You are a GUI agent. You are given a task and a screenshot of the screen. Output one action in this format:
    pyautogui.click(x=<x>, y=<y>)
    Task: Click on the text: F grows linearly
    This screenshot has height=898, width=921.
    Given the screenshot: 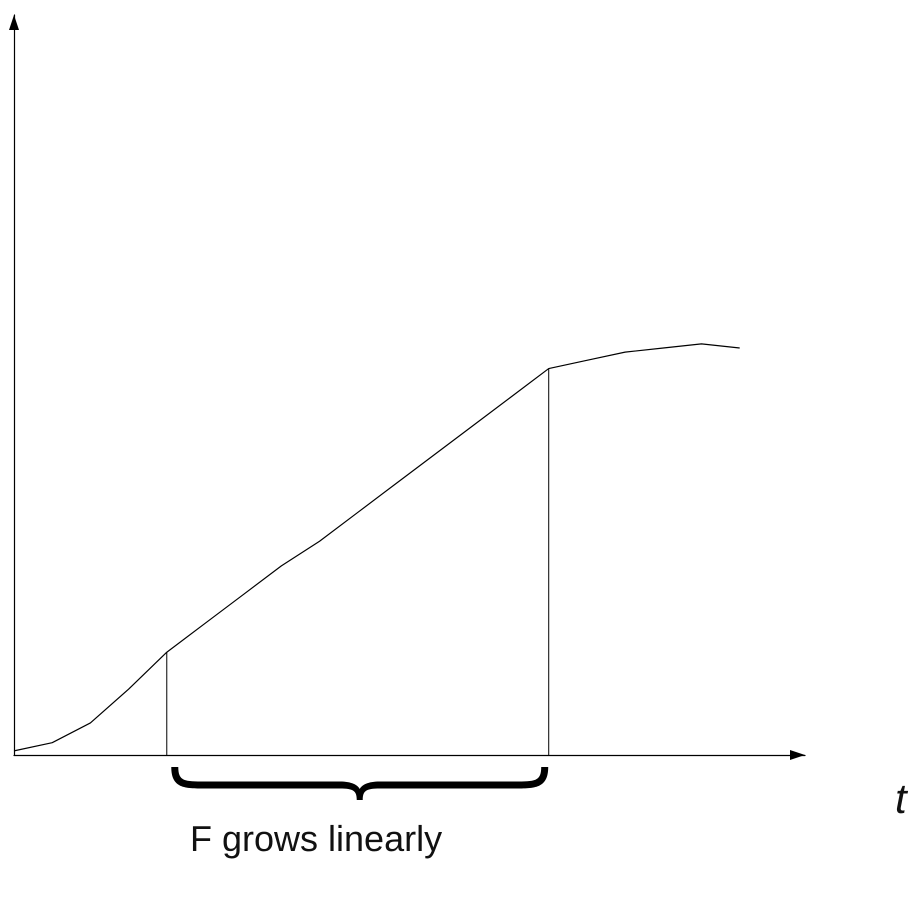 What is the action you would take?
    pyautogui.click(x=316, y=839)
    